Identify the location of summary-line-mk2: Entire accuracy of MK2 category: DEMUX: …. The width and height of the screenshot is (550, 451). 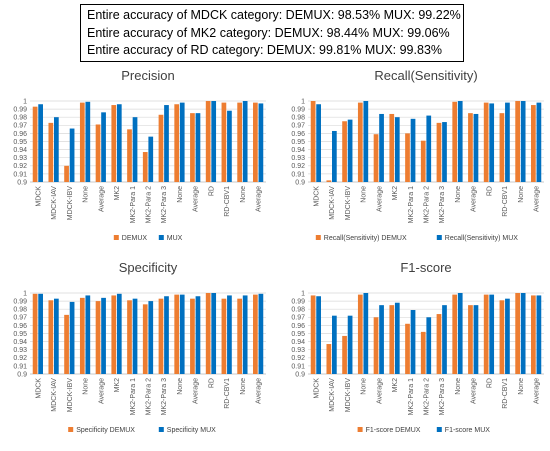
(268, 32).